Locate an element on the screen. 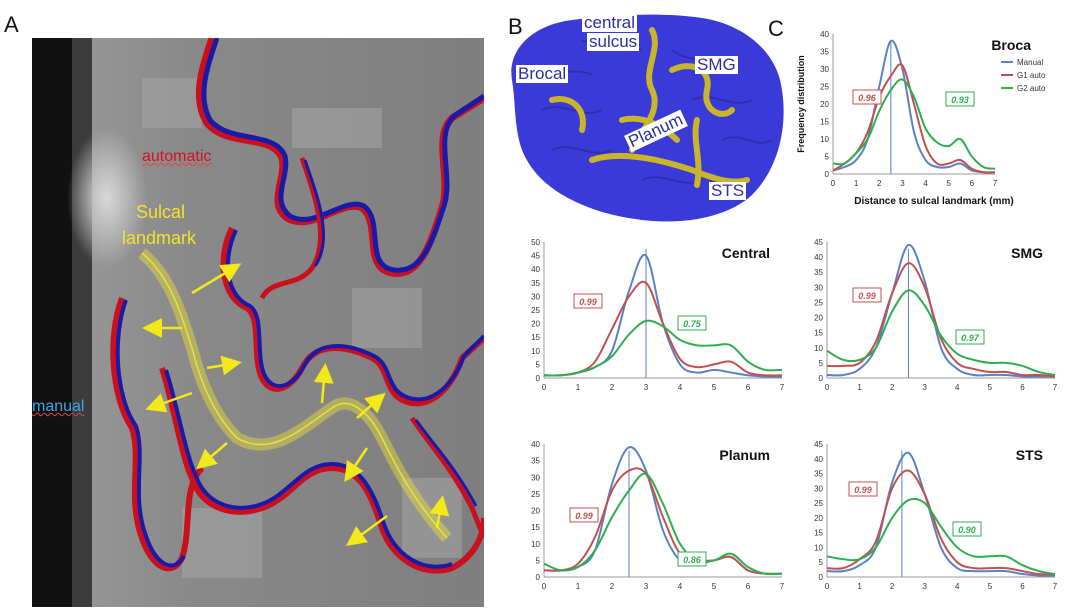  g2-correlation-value: 0.93 is located at coordinates (960, 100).